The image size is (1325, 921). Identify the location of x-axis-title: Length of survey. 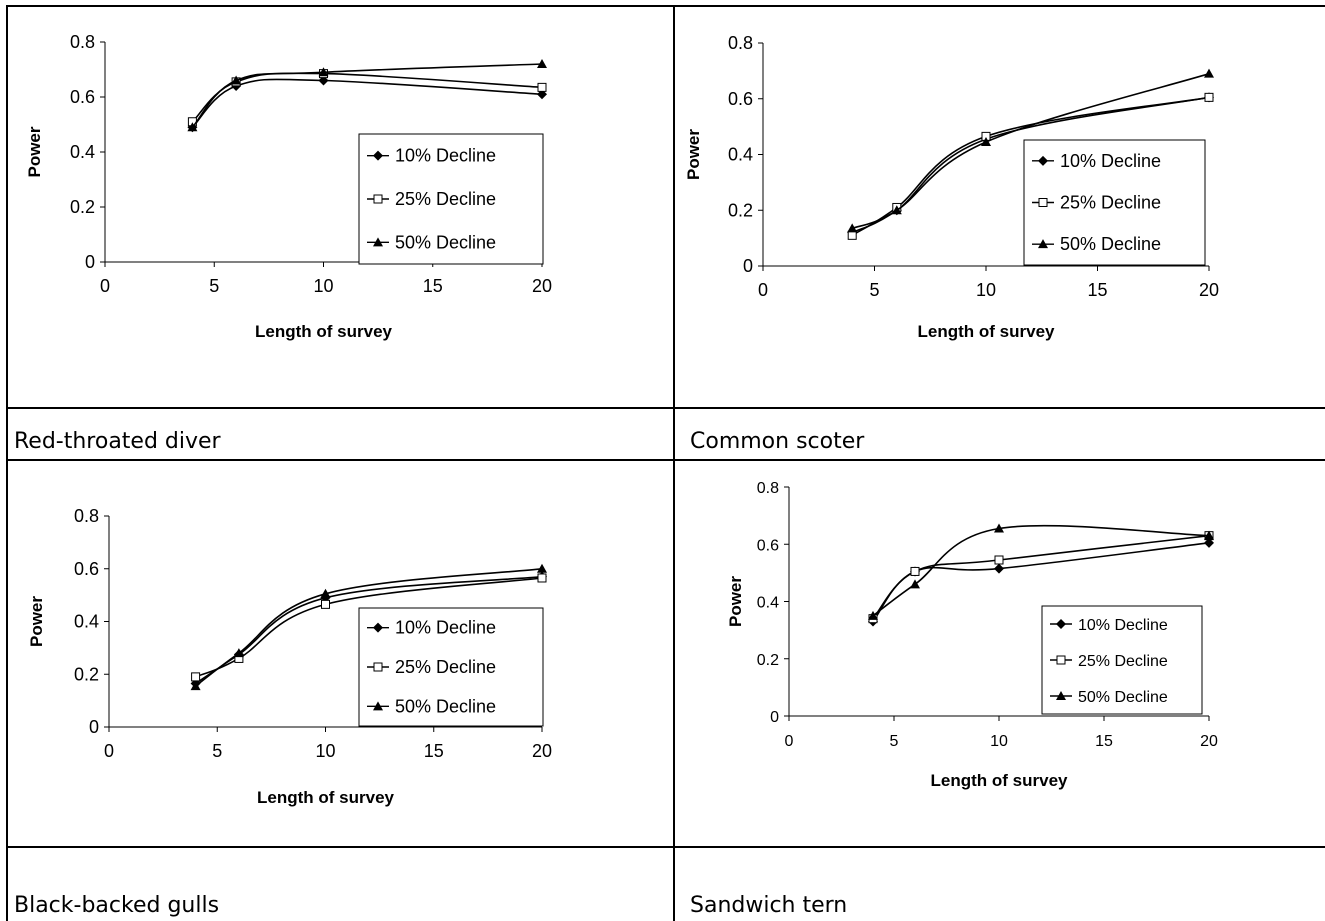
(326, 797).